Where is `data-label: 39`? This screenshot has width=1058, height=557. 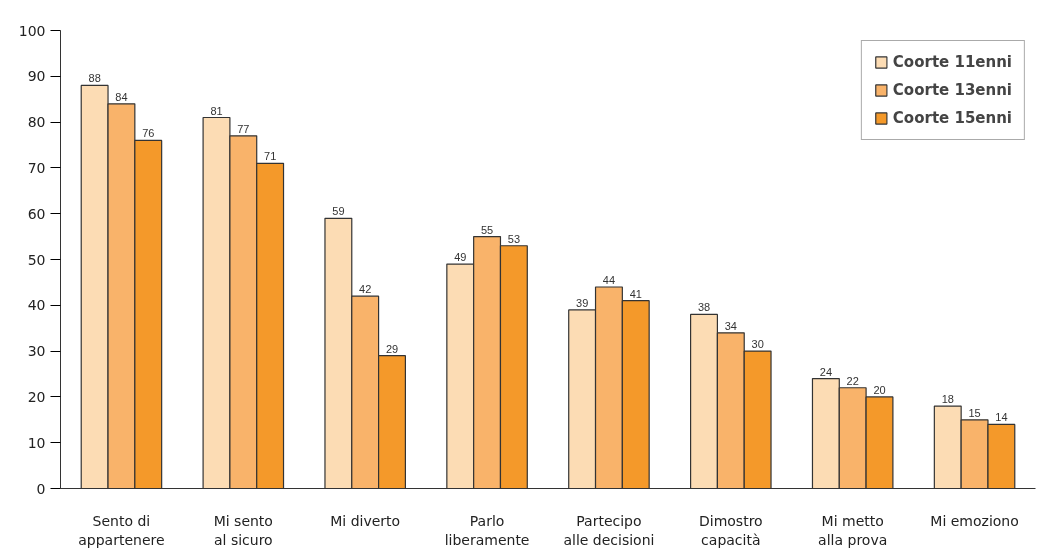 data-label: 39 is located at coordinates (582, 302).